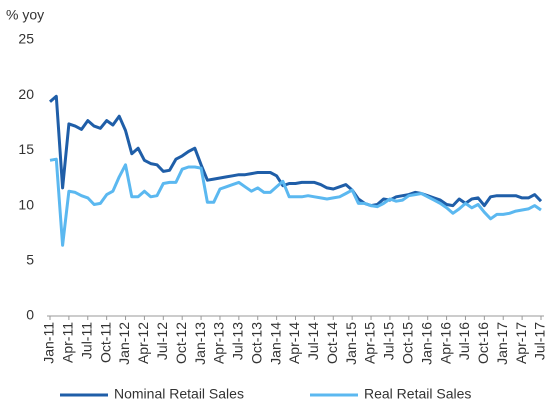 This screenshot has width=549, height=408. I want to click on x-tick-label: Oct-12, so click(181, 343).